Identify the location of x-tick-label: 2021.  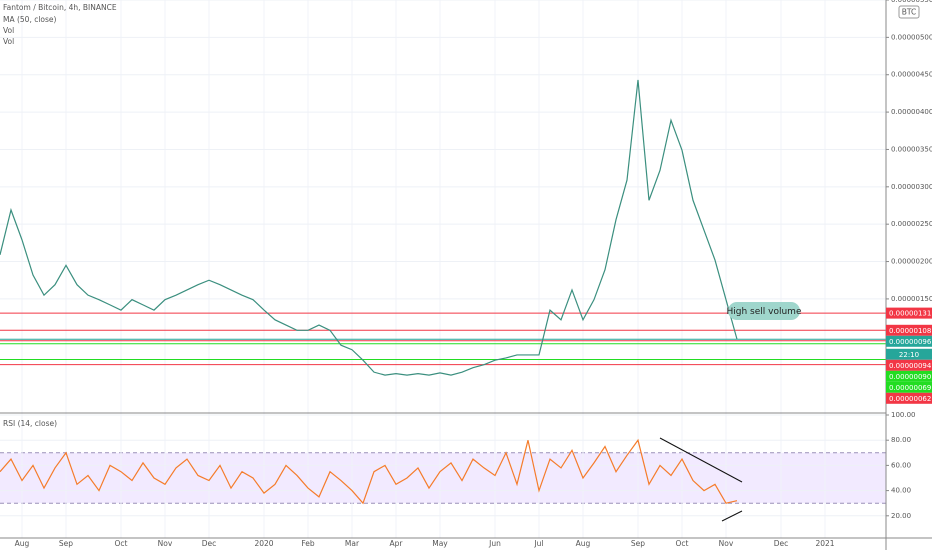
(824, 543).